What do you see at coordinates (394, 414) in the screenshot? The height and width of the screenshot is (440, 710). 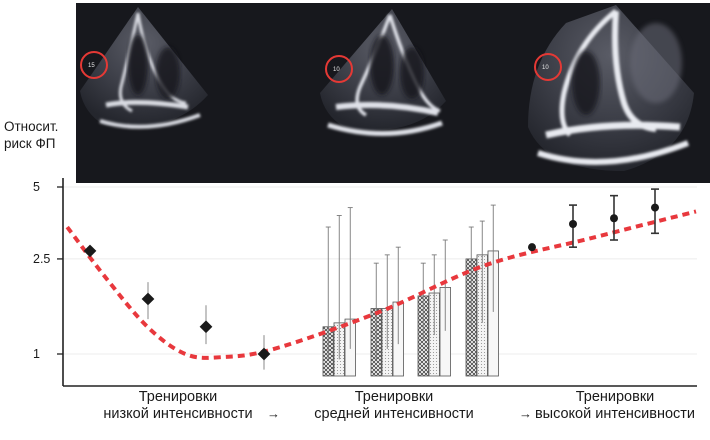 I see `category-moderate-line-2: средней интенсивности` at bounding box center [394, 414].